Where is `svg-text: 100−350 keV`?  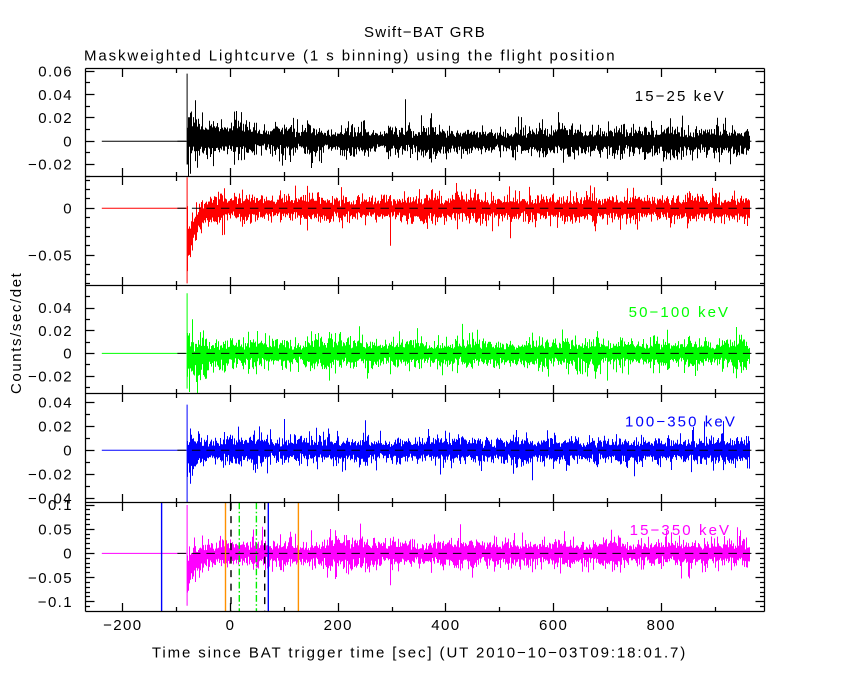 svg-text: 100−350 keV is located at coordinates (681, 422).